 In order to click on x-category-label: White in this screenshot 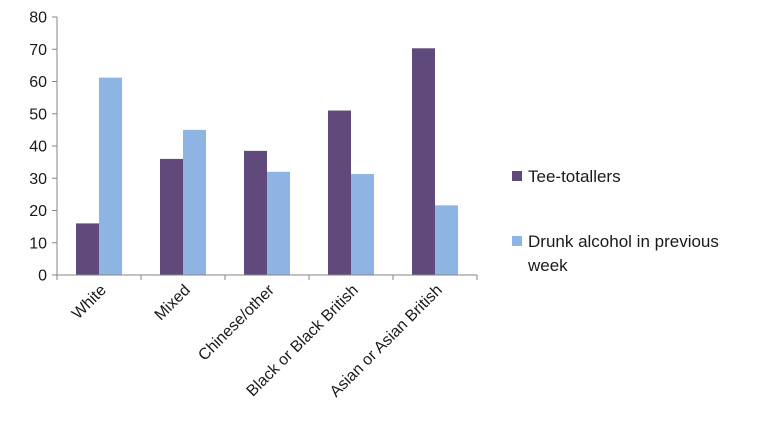, I will do `click(89, 302)`.